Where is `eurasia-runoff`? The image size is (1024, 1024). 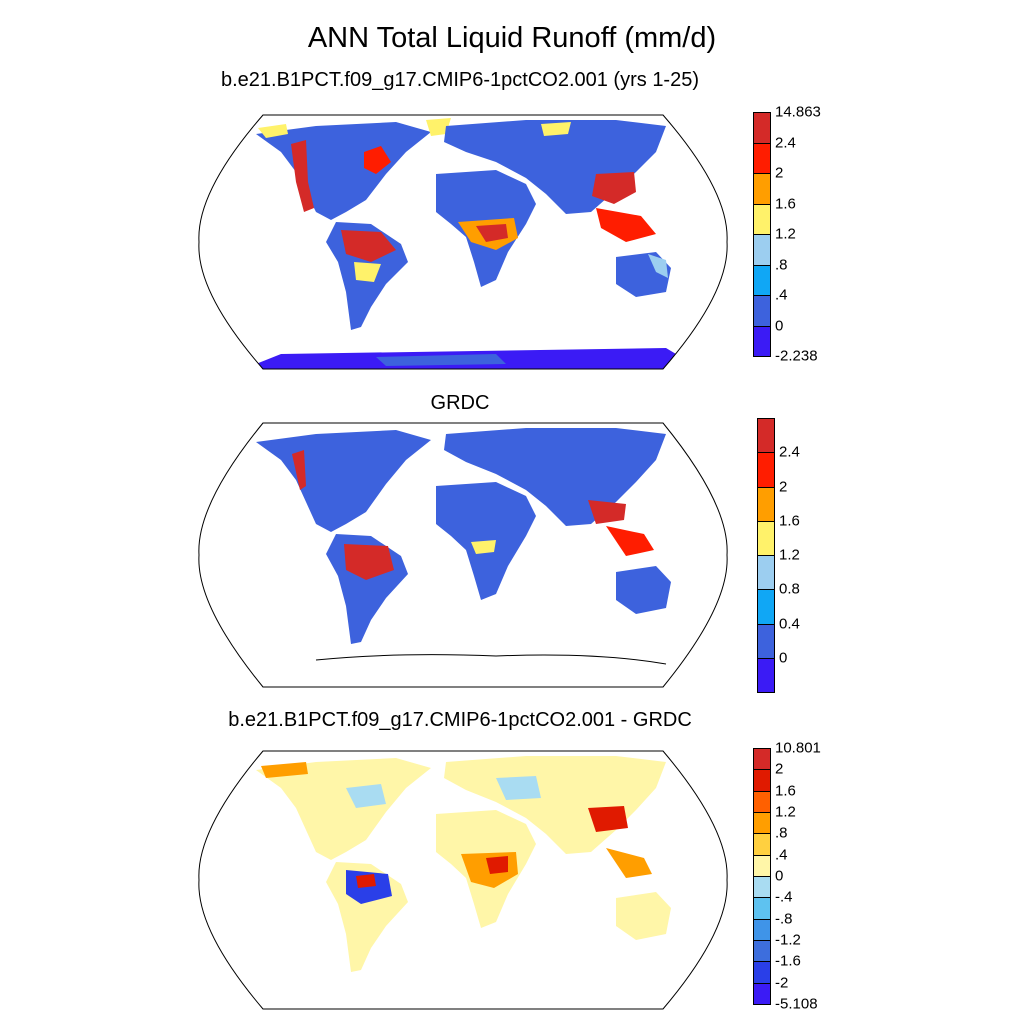 eurasia-runoff is located at coordinates (555, 477).